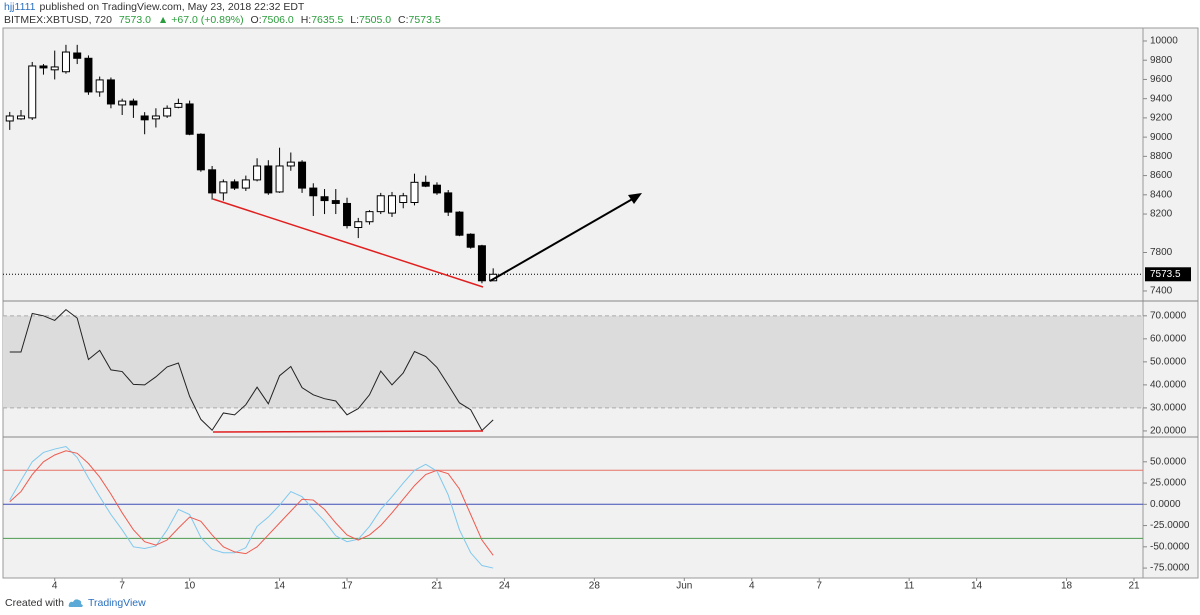 The width and height of the screenshot is (1200, 615). I want to click on x-tick-label: 28, so click(595, 586).